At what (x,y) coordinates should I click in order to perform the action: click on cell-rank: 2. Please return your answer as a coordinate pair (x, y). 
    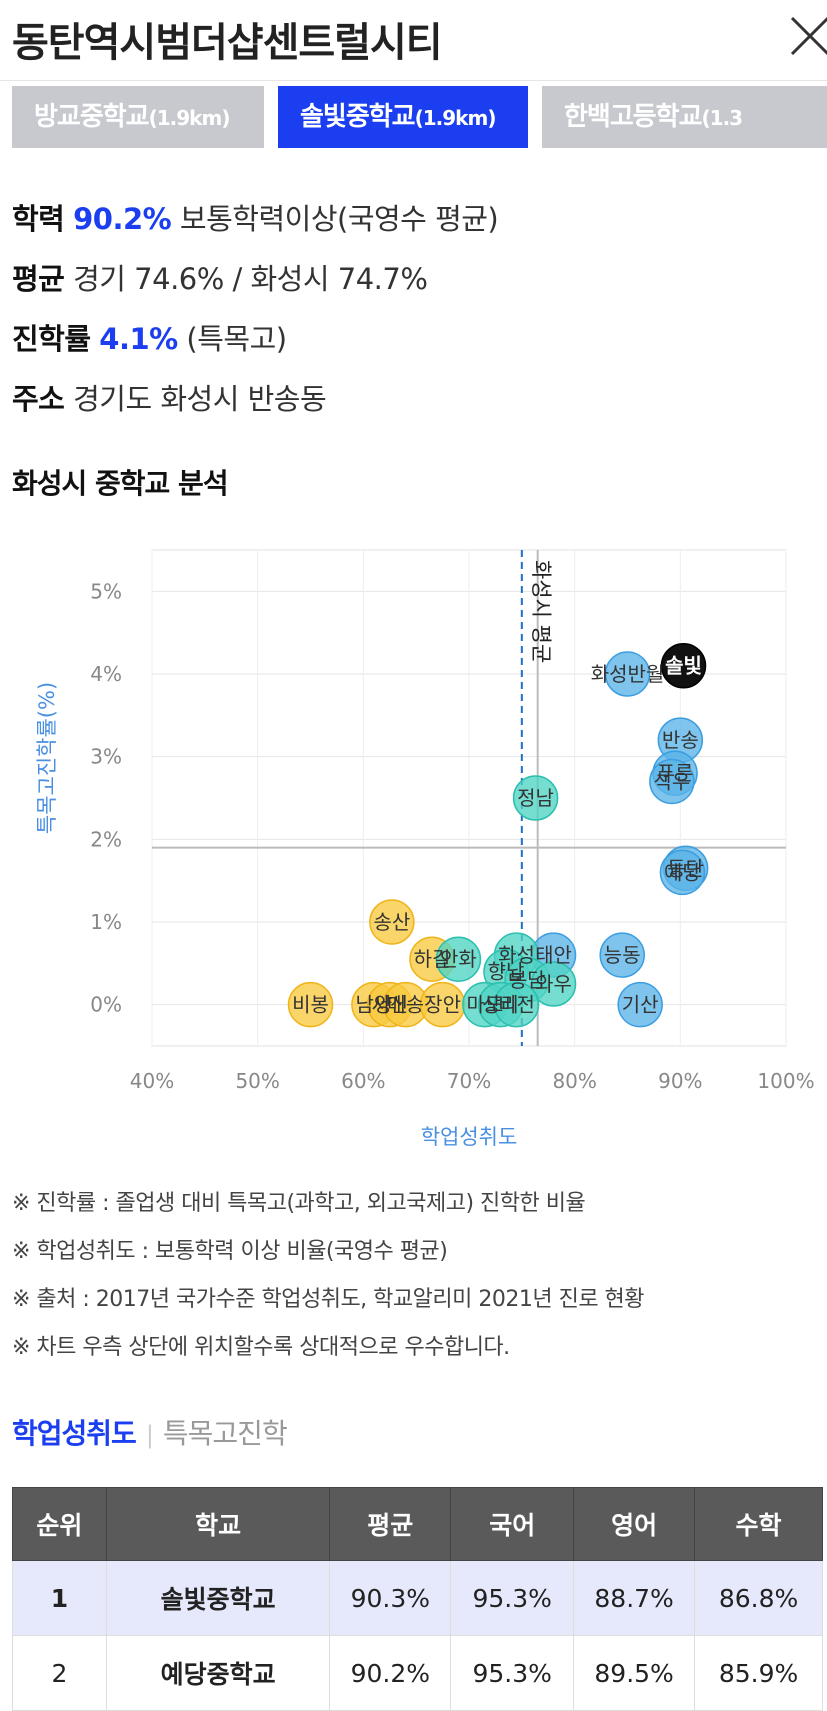
    Looking at the image, I should click on (59, 1673).